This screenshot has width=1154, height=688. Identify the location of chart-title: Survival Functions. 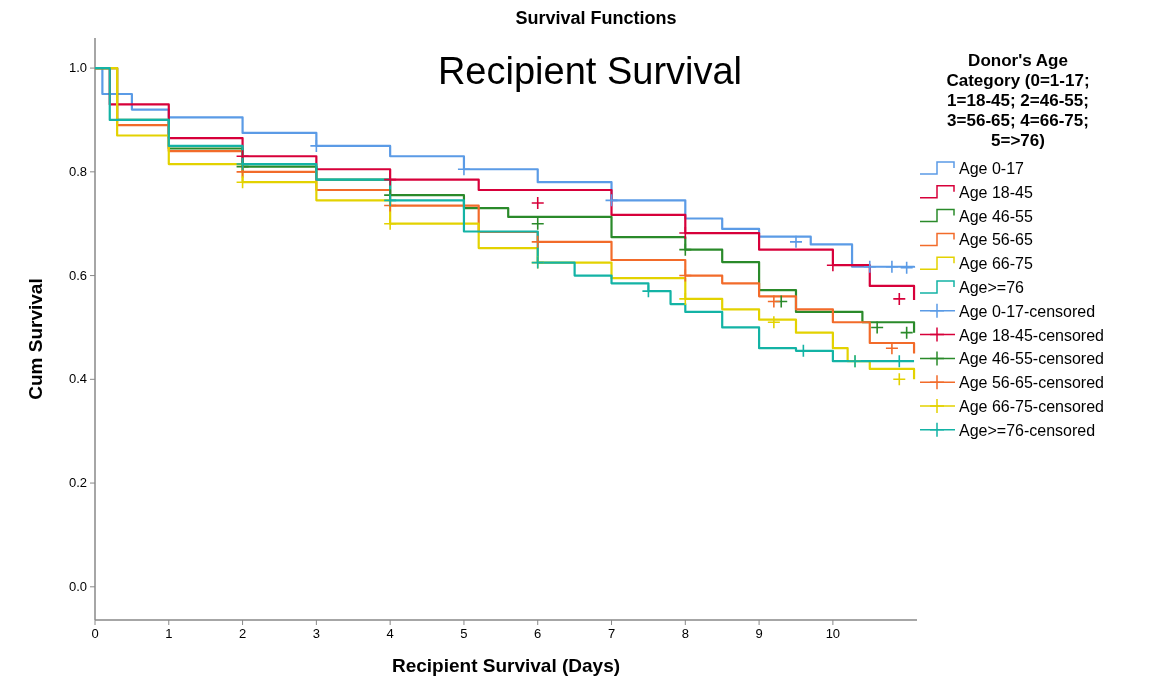
(596, 18).